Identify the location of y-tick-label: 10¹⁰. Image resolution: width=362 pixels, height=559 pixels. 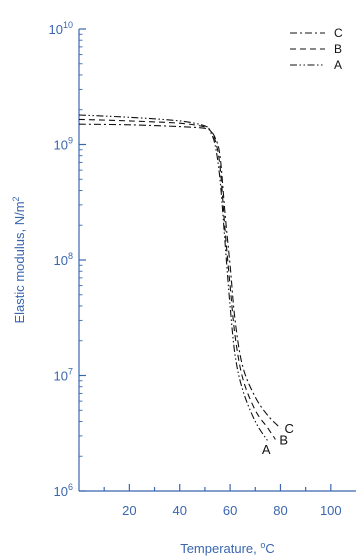
(61, 28).